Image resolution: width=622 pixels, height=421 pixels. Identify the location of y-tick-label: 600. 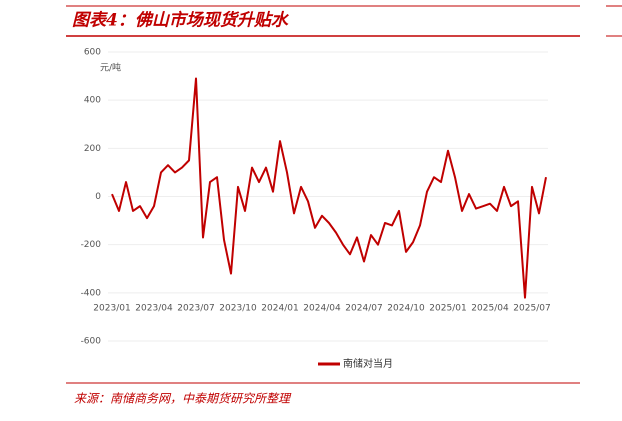
(92, 53).